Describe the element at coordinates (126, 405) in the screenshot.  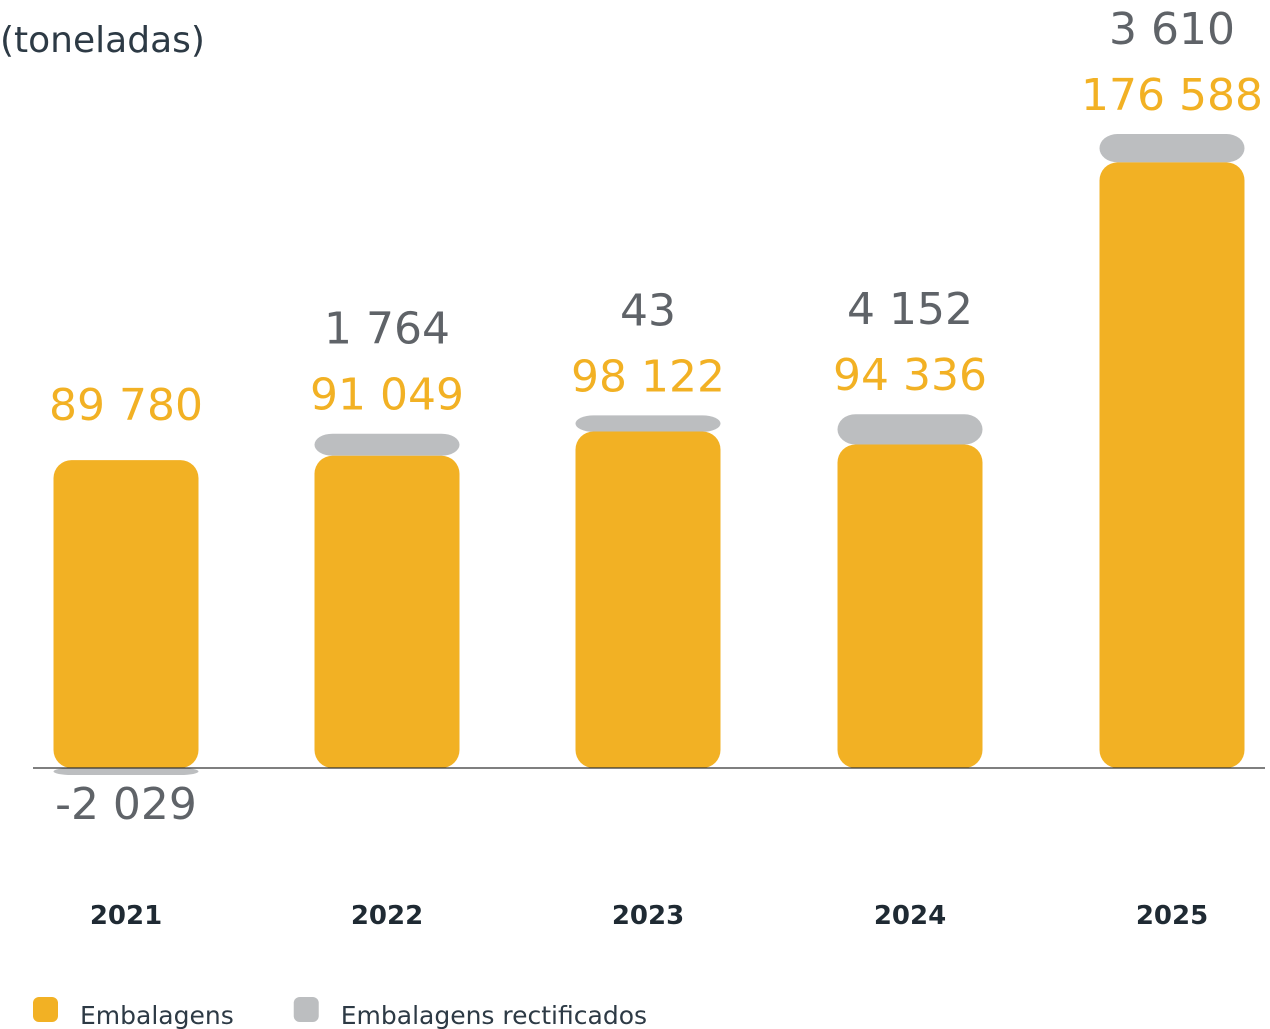
I see `value-label: 89 780` at that location.